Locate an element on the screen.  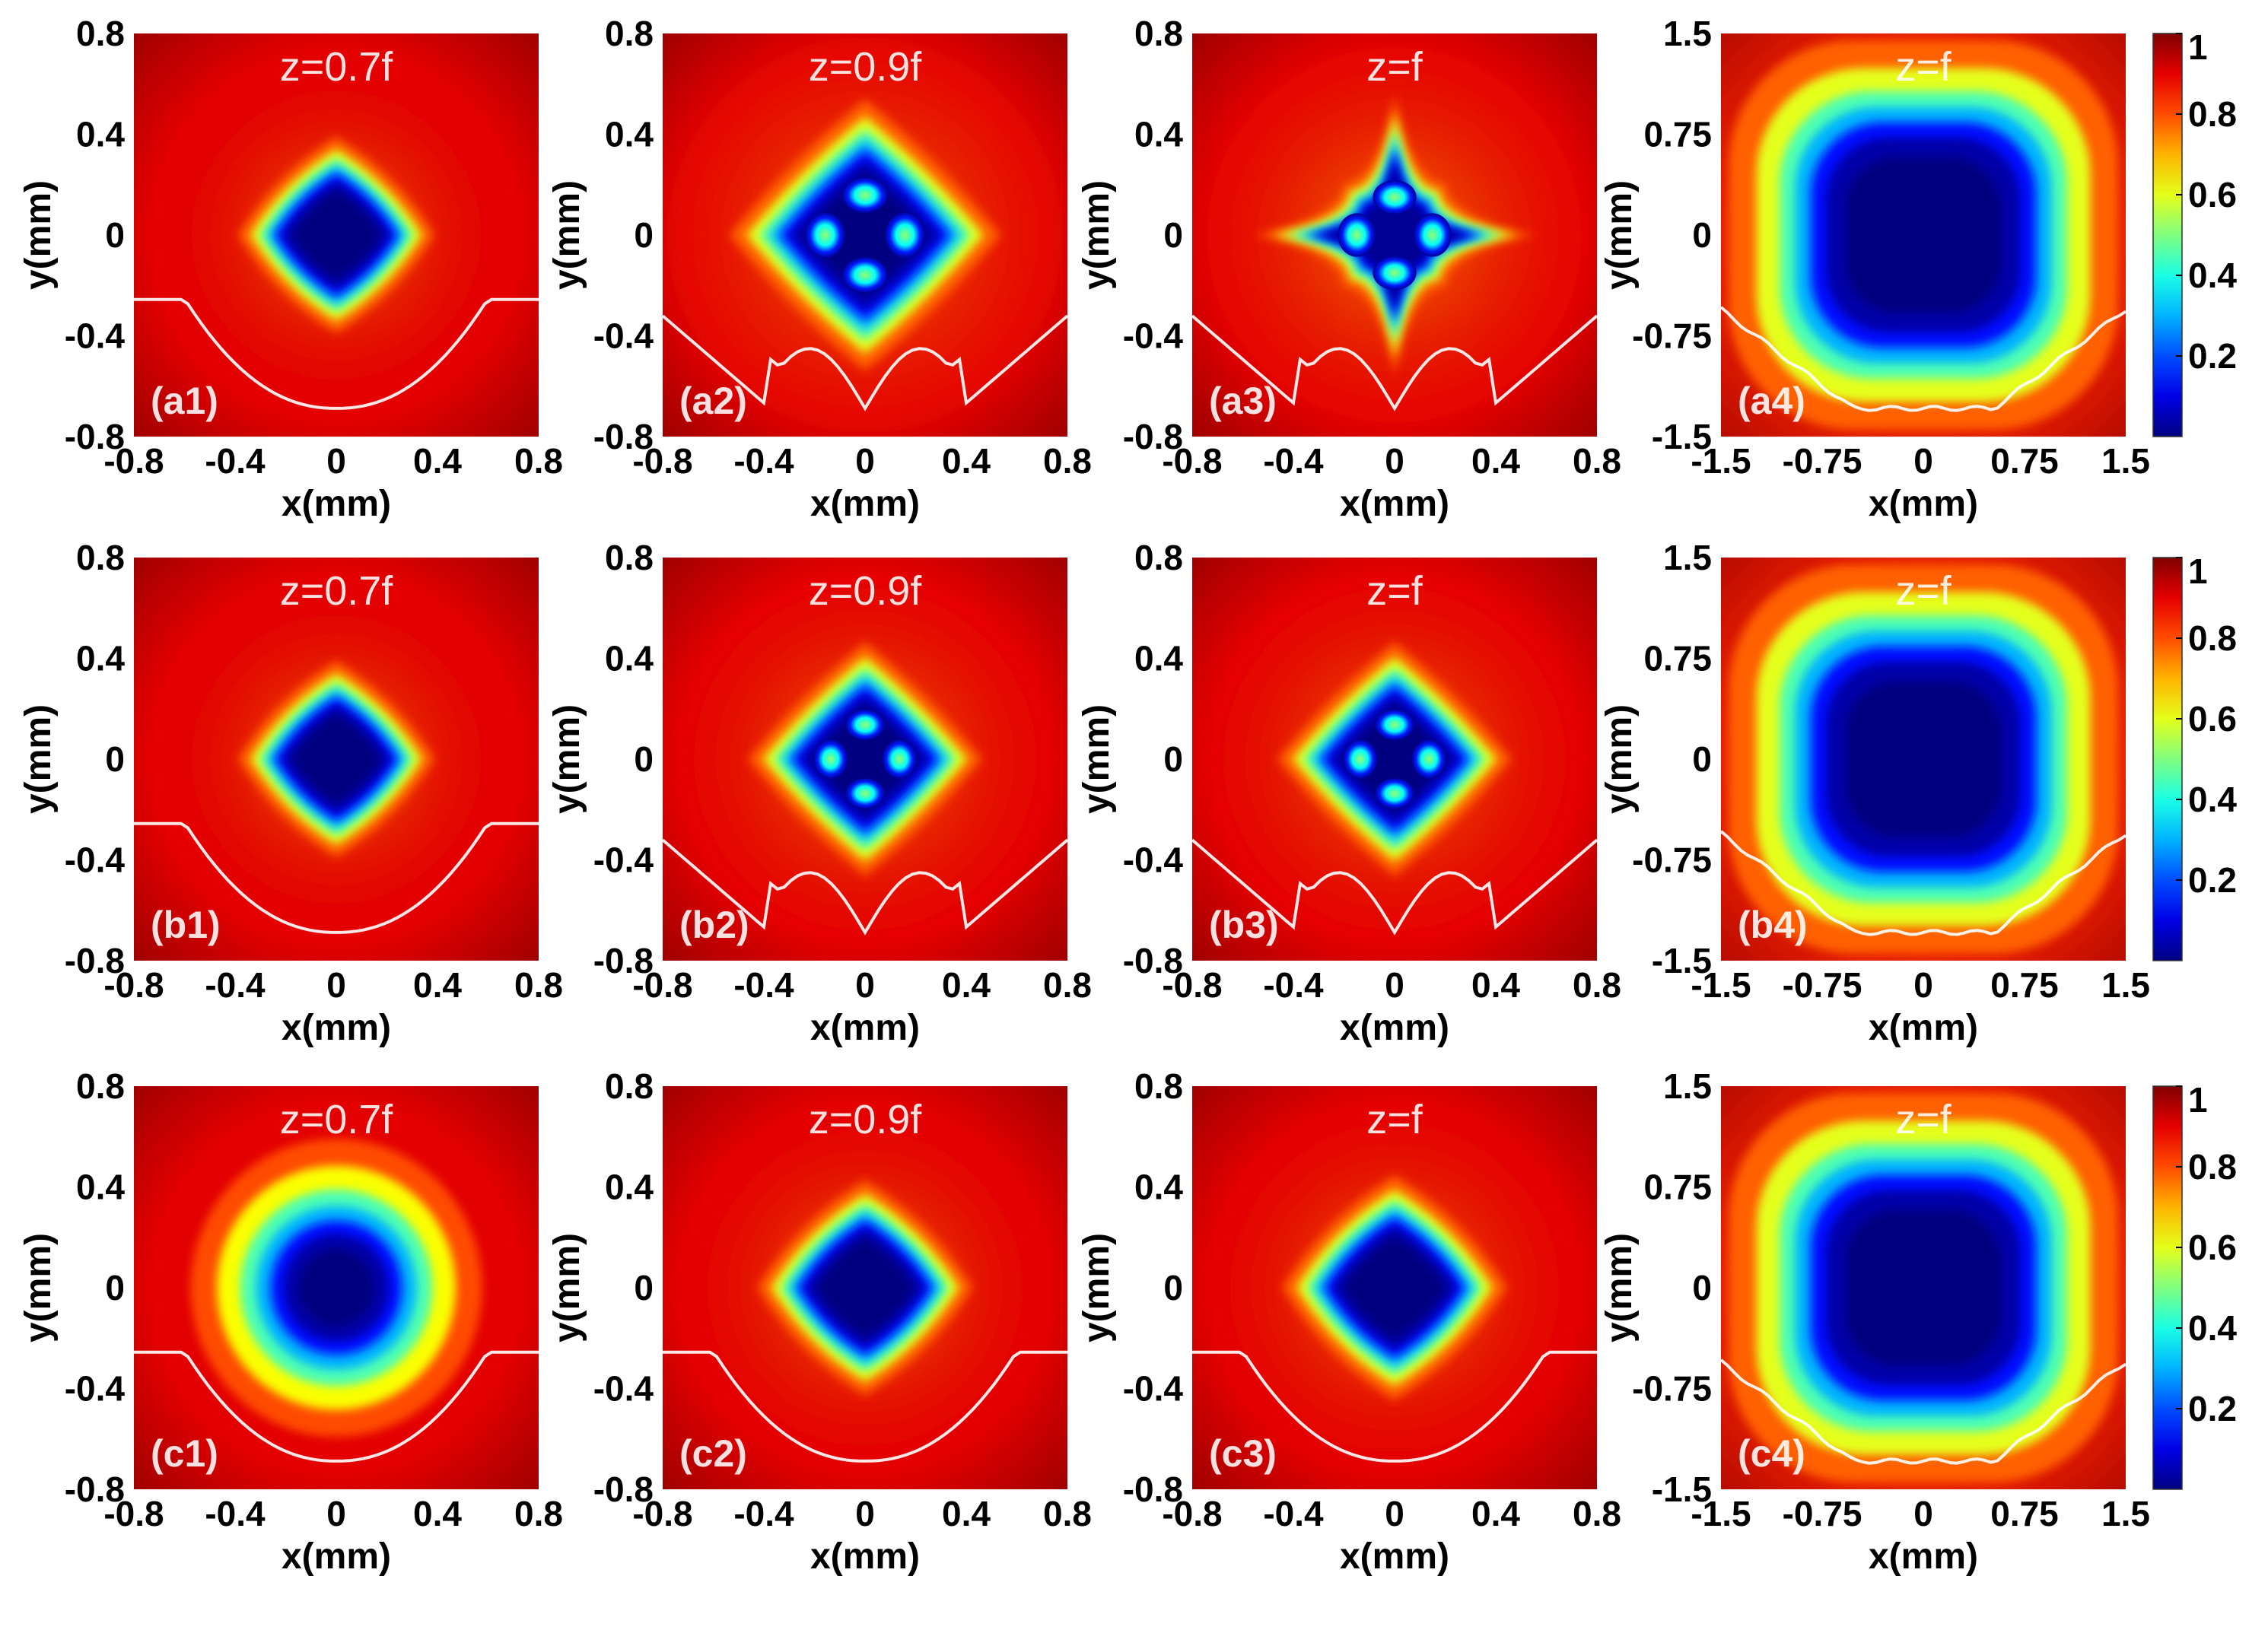
colorbar-tick-label: 0.8 is located at coordinates (2212, 1167).